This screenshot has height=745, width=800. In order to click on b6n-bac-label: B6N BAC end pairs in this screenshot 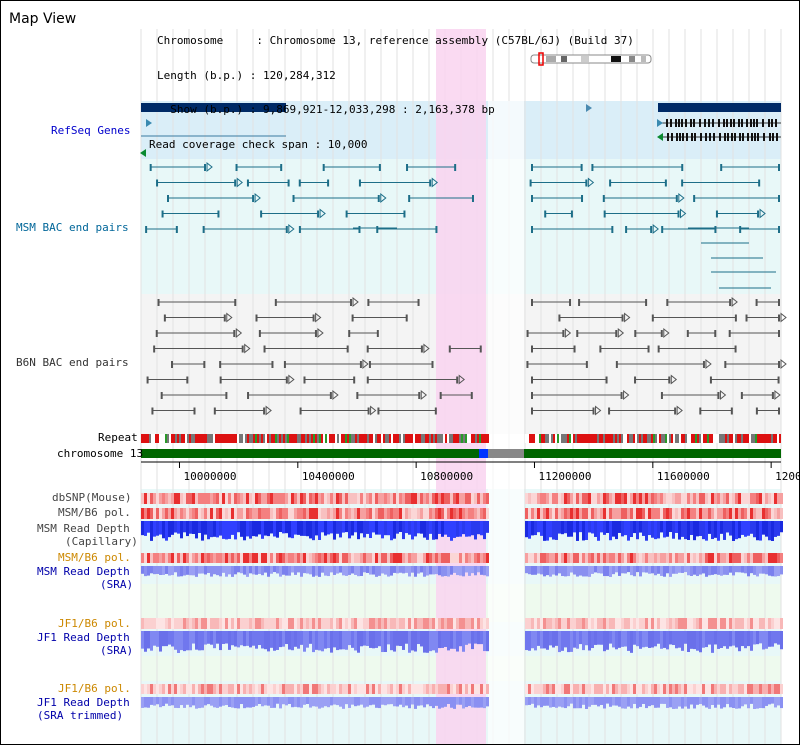, I will do `click(72, 362)`.